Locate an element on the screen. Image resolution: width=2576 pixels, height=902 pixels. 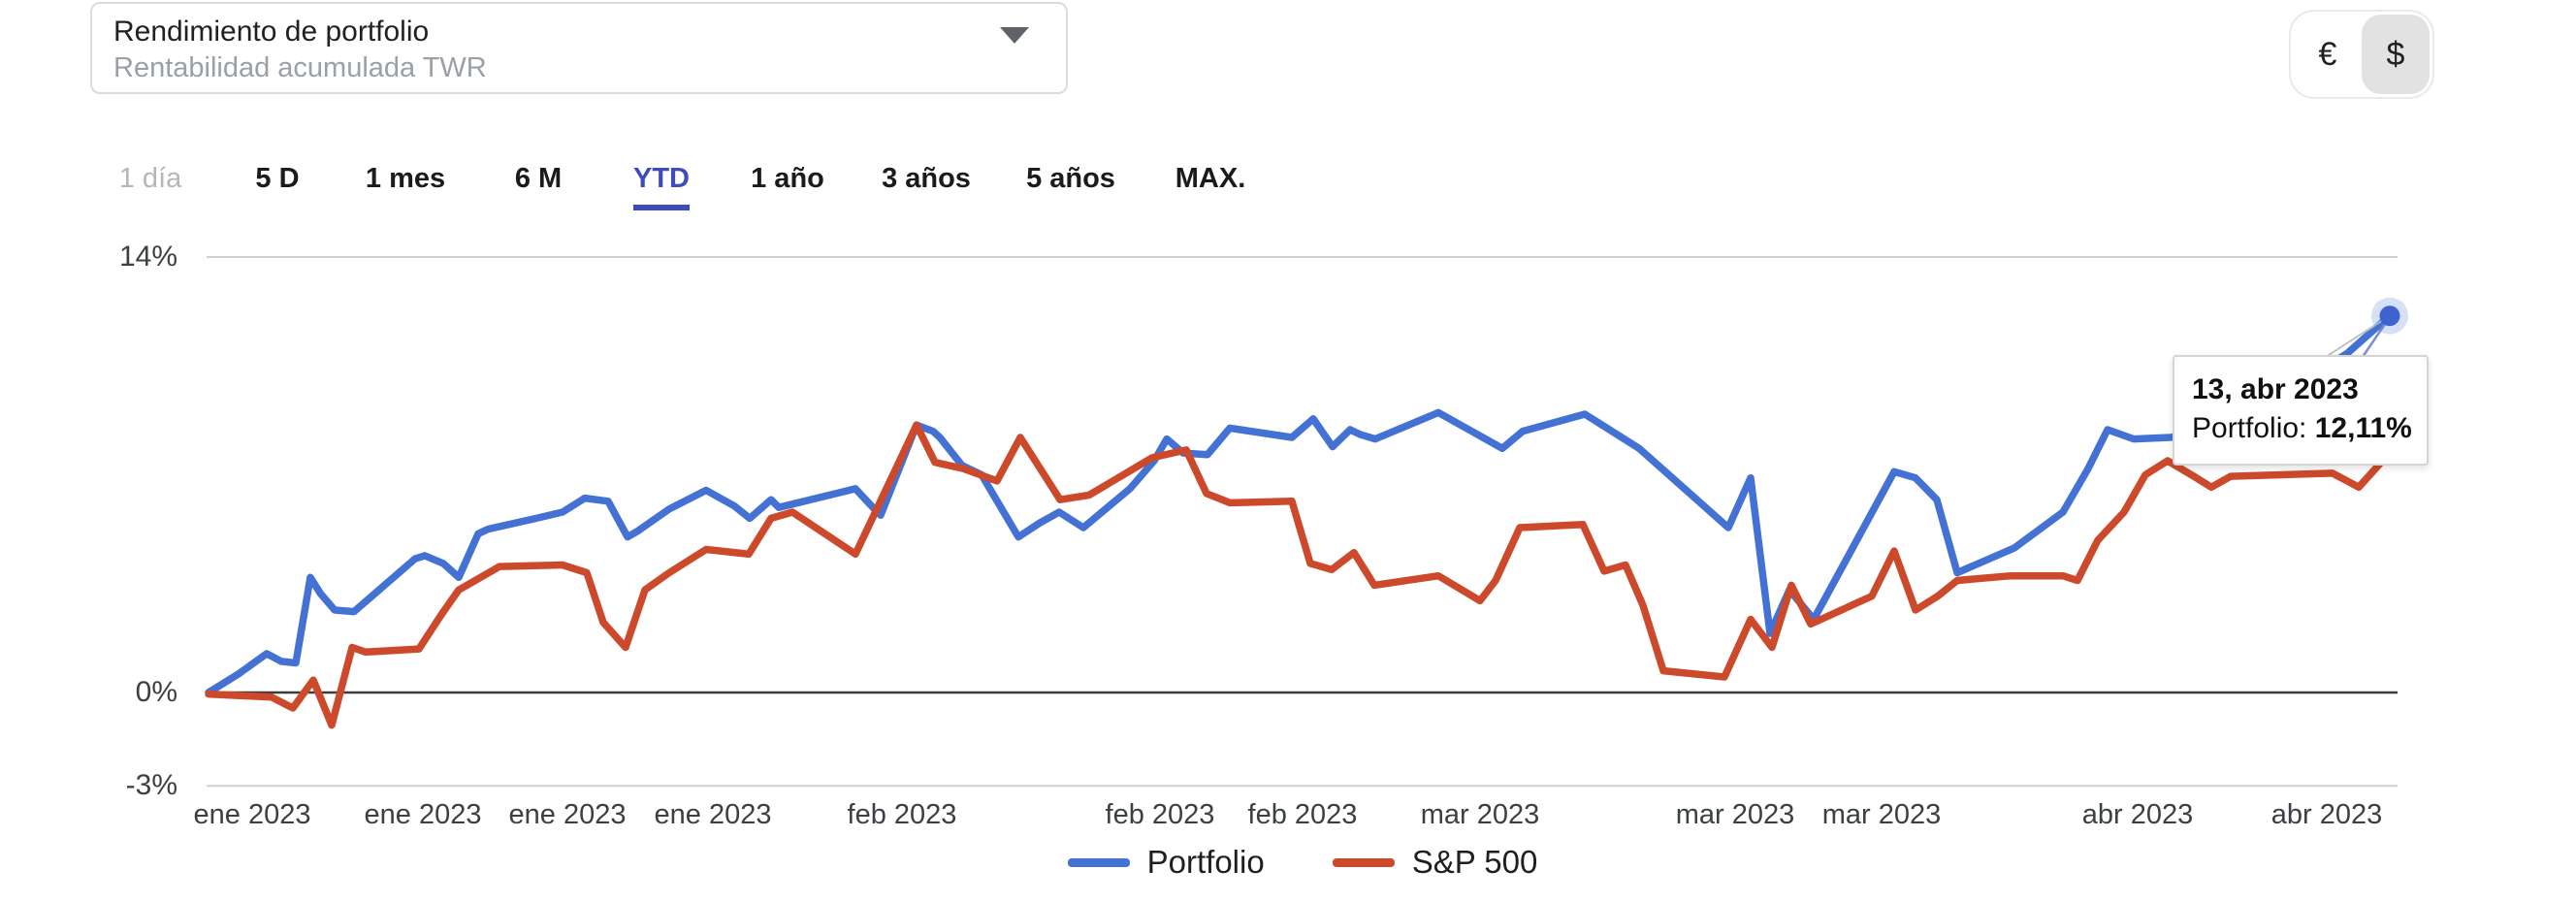
chevron-down-icon is located at coordinates (1014, 35).